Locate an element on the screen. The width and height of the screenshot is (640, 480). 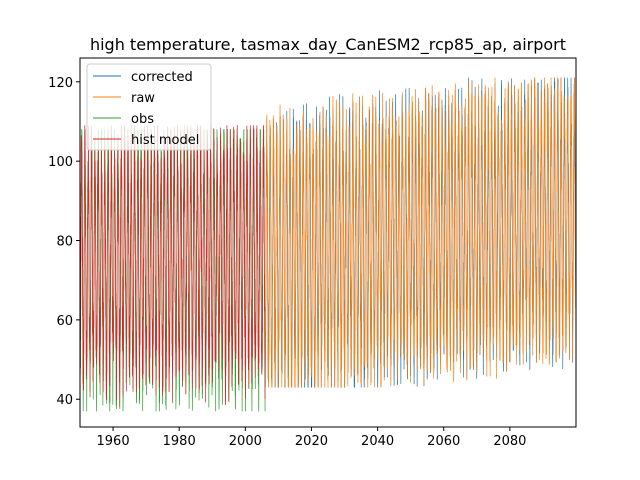
legend-label-corrected: corrected is located at coordinates (162, 77).